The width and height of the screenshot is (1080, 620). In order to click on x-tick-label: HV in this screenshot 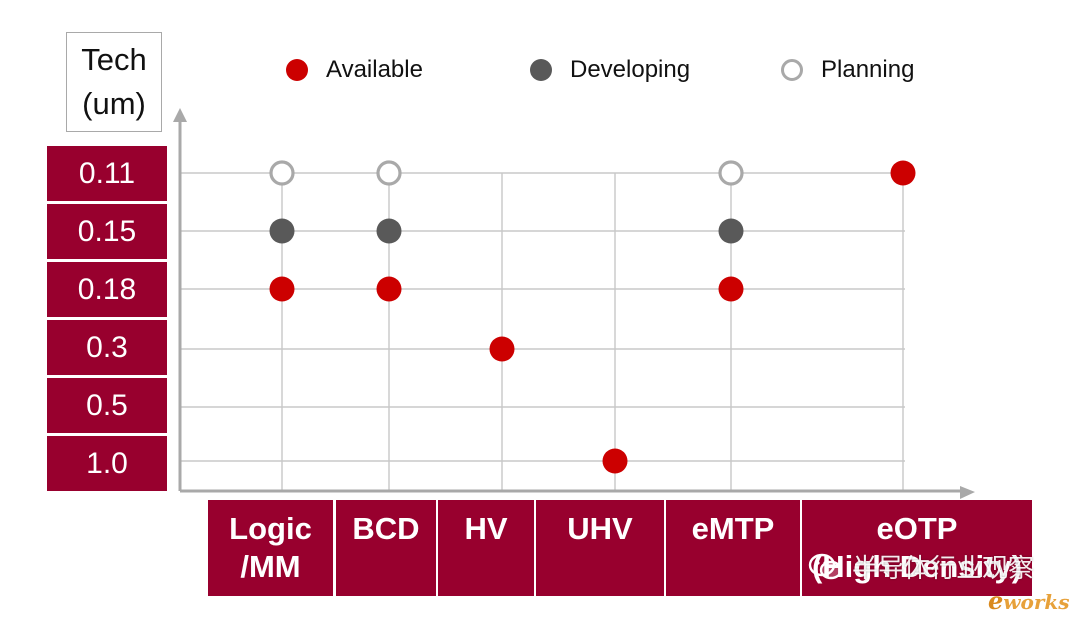, I will do `click(486, 548)`.